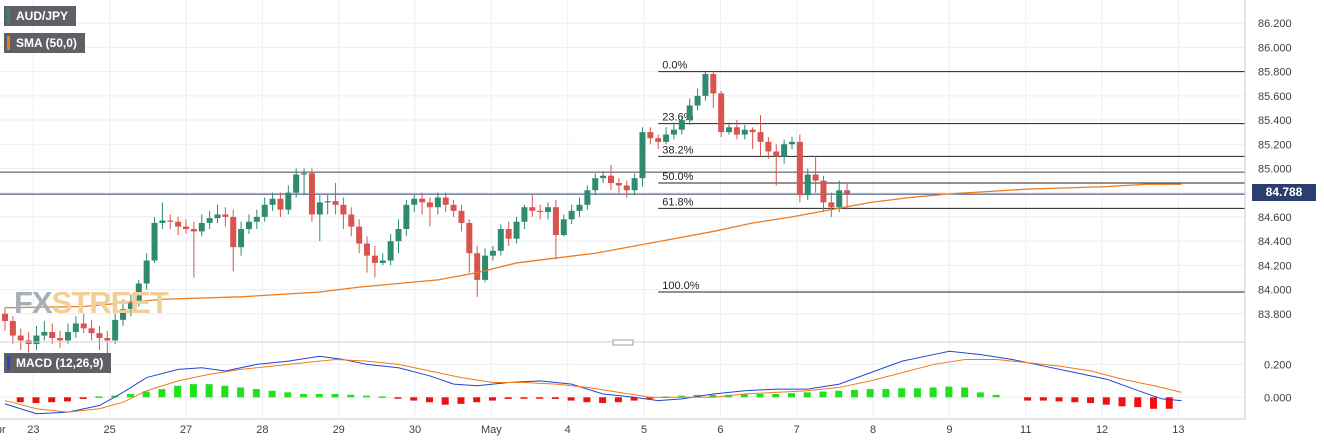 The width and height of the screenshot is (1324, 442). Describe the element at coordinates (568, 430) in the screenshot. I see `time-tick-label: 4` at that location.